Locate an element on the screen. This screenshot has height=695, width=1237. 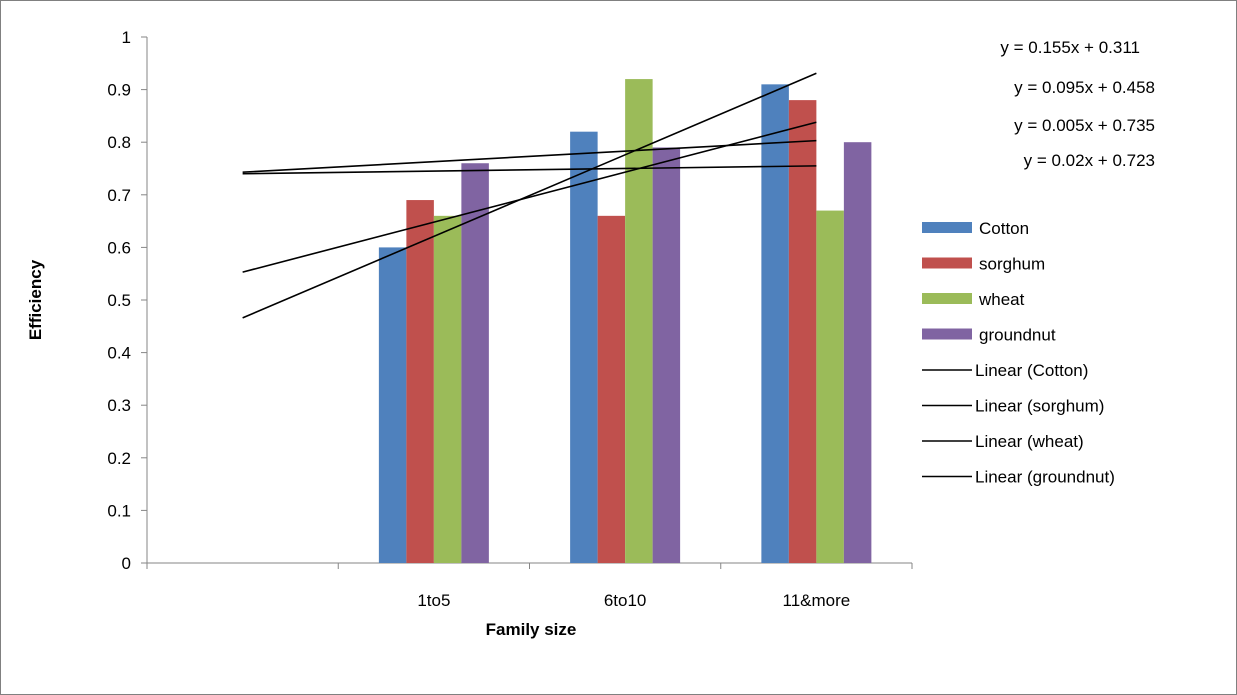
y-tick-label: 0.3 is located at coordinates (119, 405).